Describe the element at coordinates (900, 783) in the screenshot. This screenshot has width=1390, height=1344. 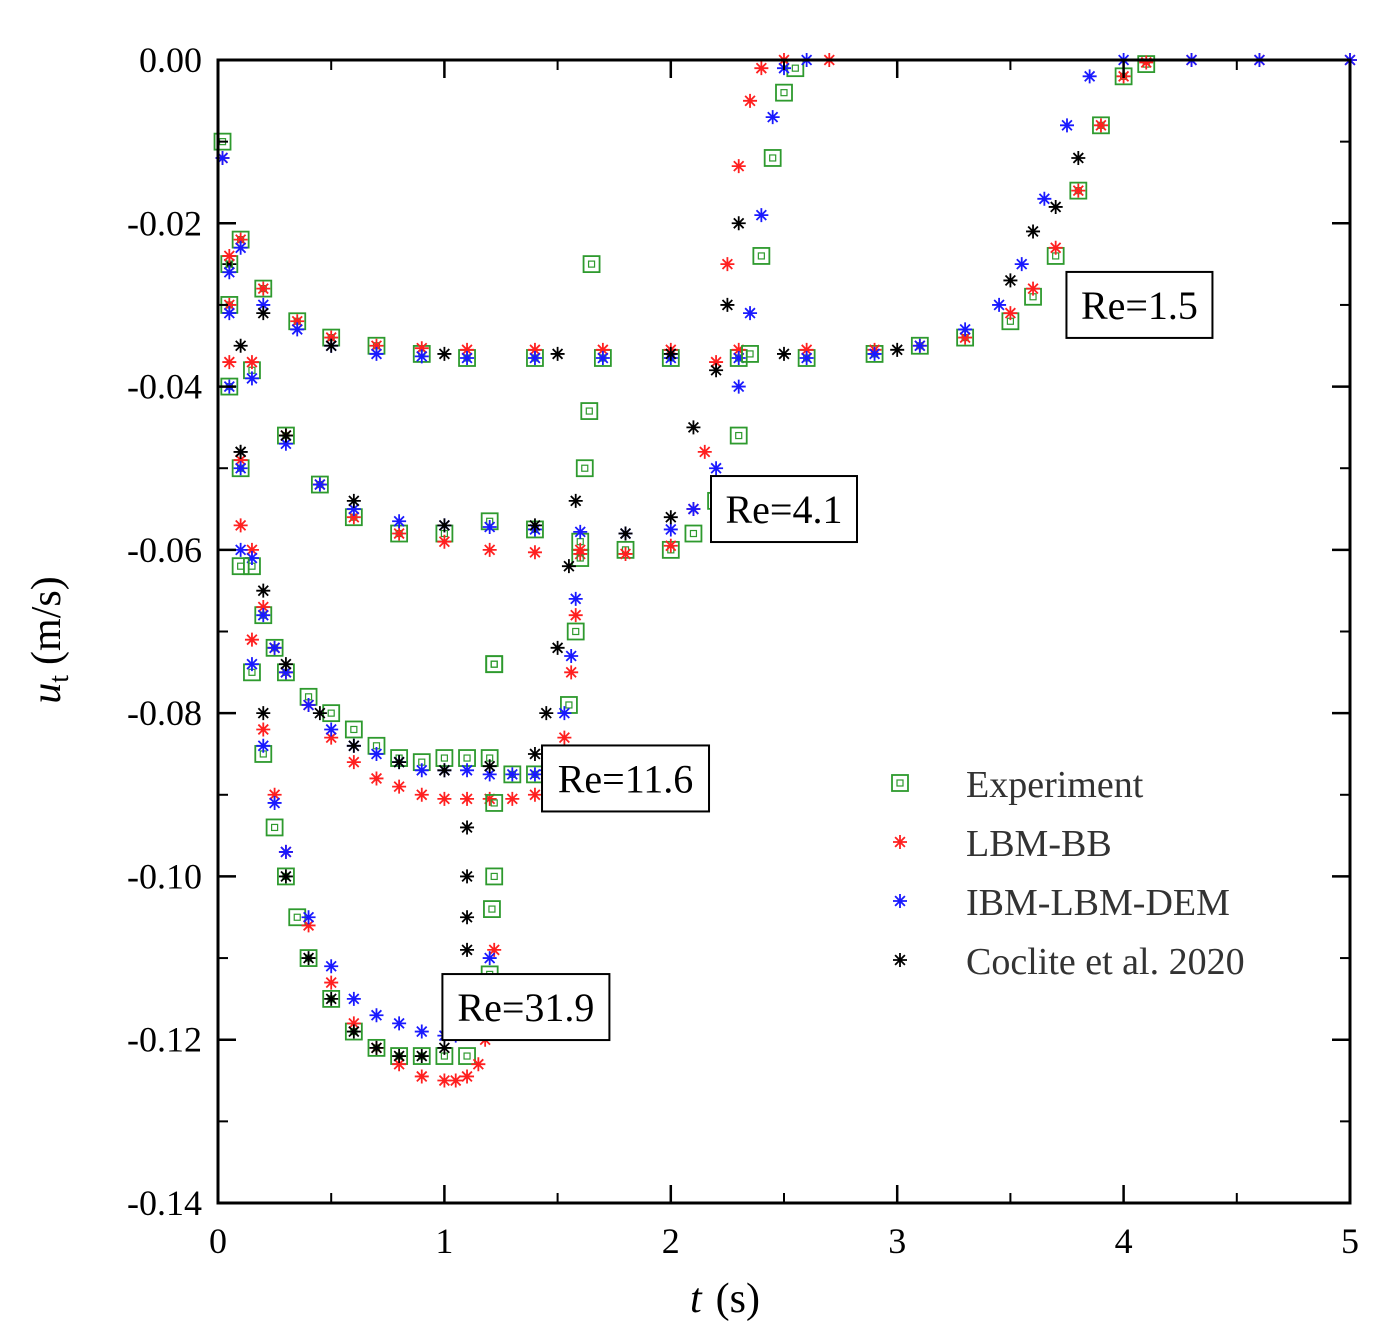
I see `legend-marker` at that location.